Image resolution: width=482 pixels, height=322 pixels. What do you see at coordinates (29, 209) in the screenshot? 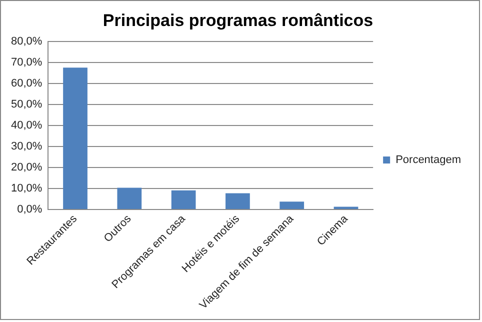
I see `y-tick-label: 0,0%` at bounding box center [29, 209].